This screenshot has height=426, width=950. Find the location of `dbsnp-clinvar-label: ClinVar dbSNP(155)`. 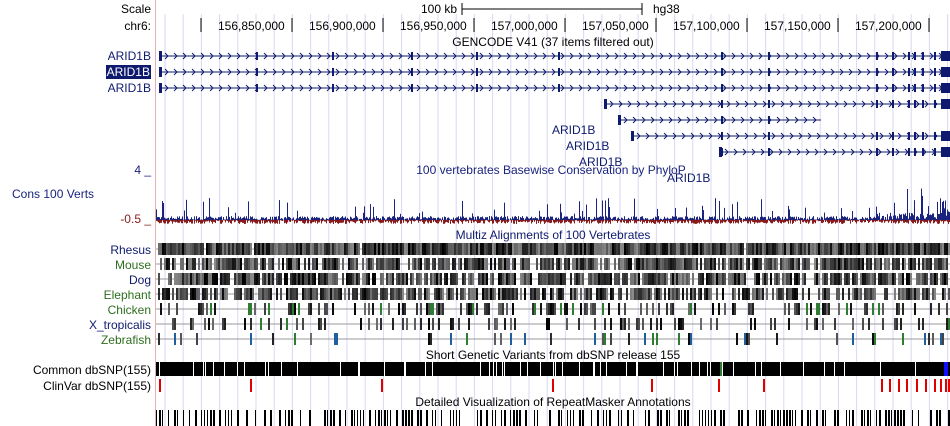

dbsnp-clinvar-label: ClinVar dbSNP(155) is located at coordinates (97, 386).